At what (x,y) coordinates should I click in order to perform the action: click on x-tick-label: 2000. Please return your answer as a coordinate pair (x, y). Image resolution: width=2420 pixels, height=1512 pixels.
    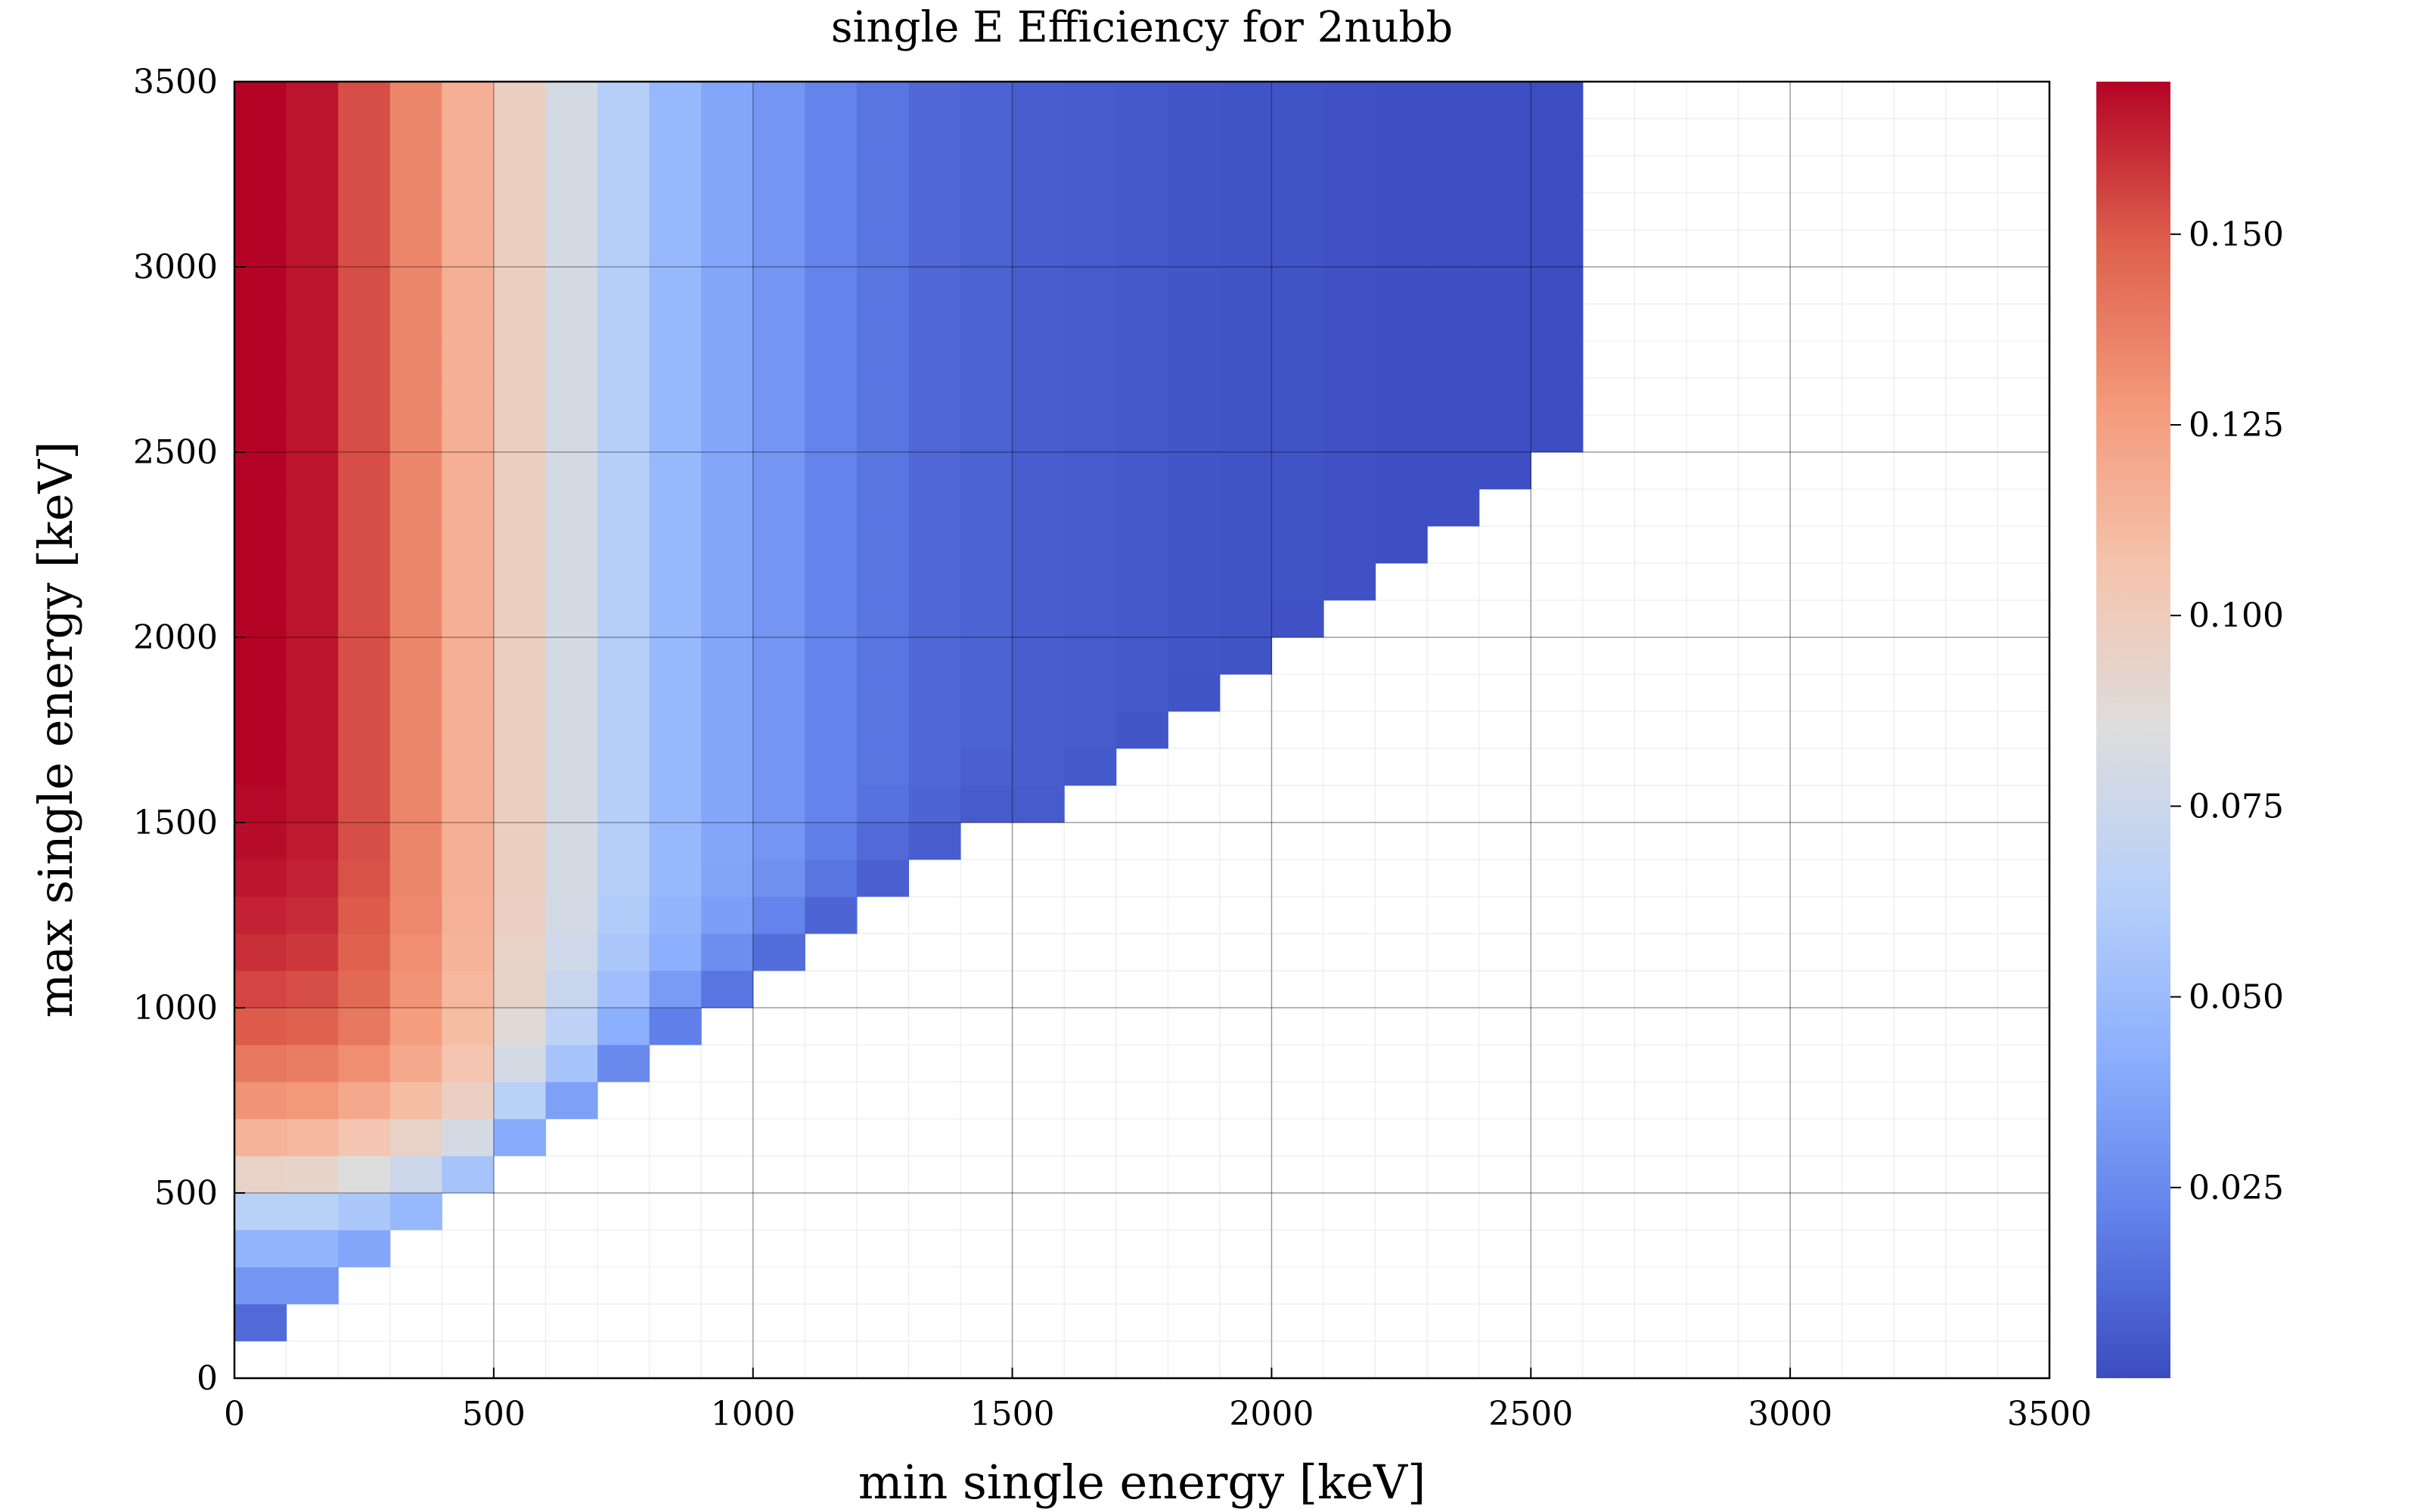
    Looking at the image, I should click on (1271, 1414).